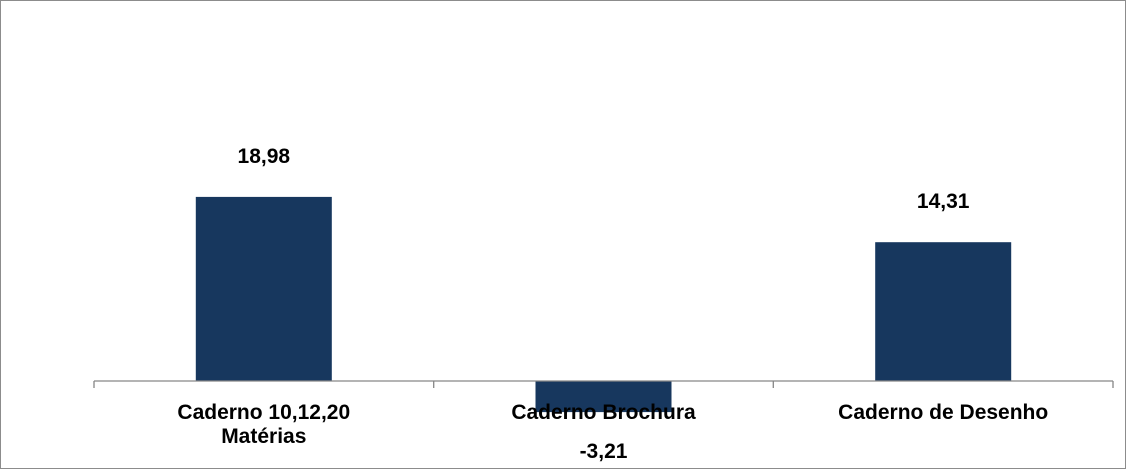 Image resolution: width=1126 pixels, height=470 pixels. I want to click on category-label-2: Caderno Brochura, so click(603, 412).